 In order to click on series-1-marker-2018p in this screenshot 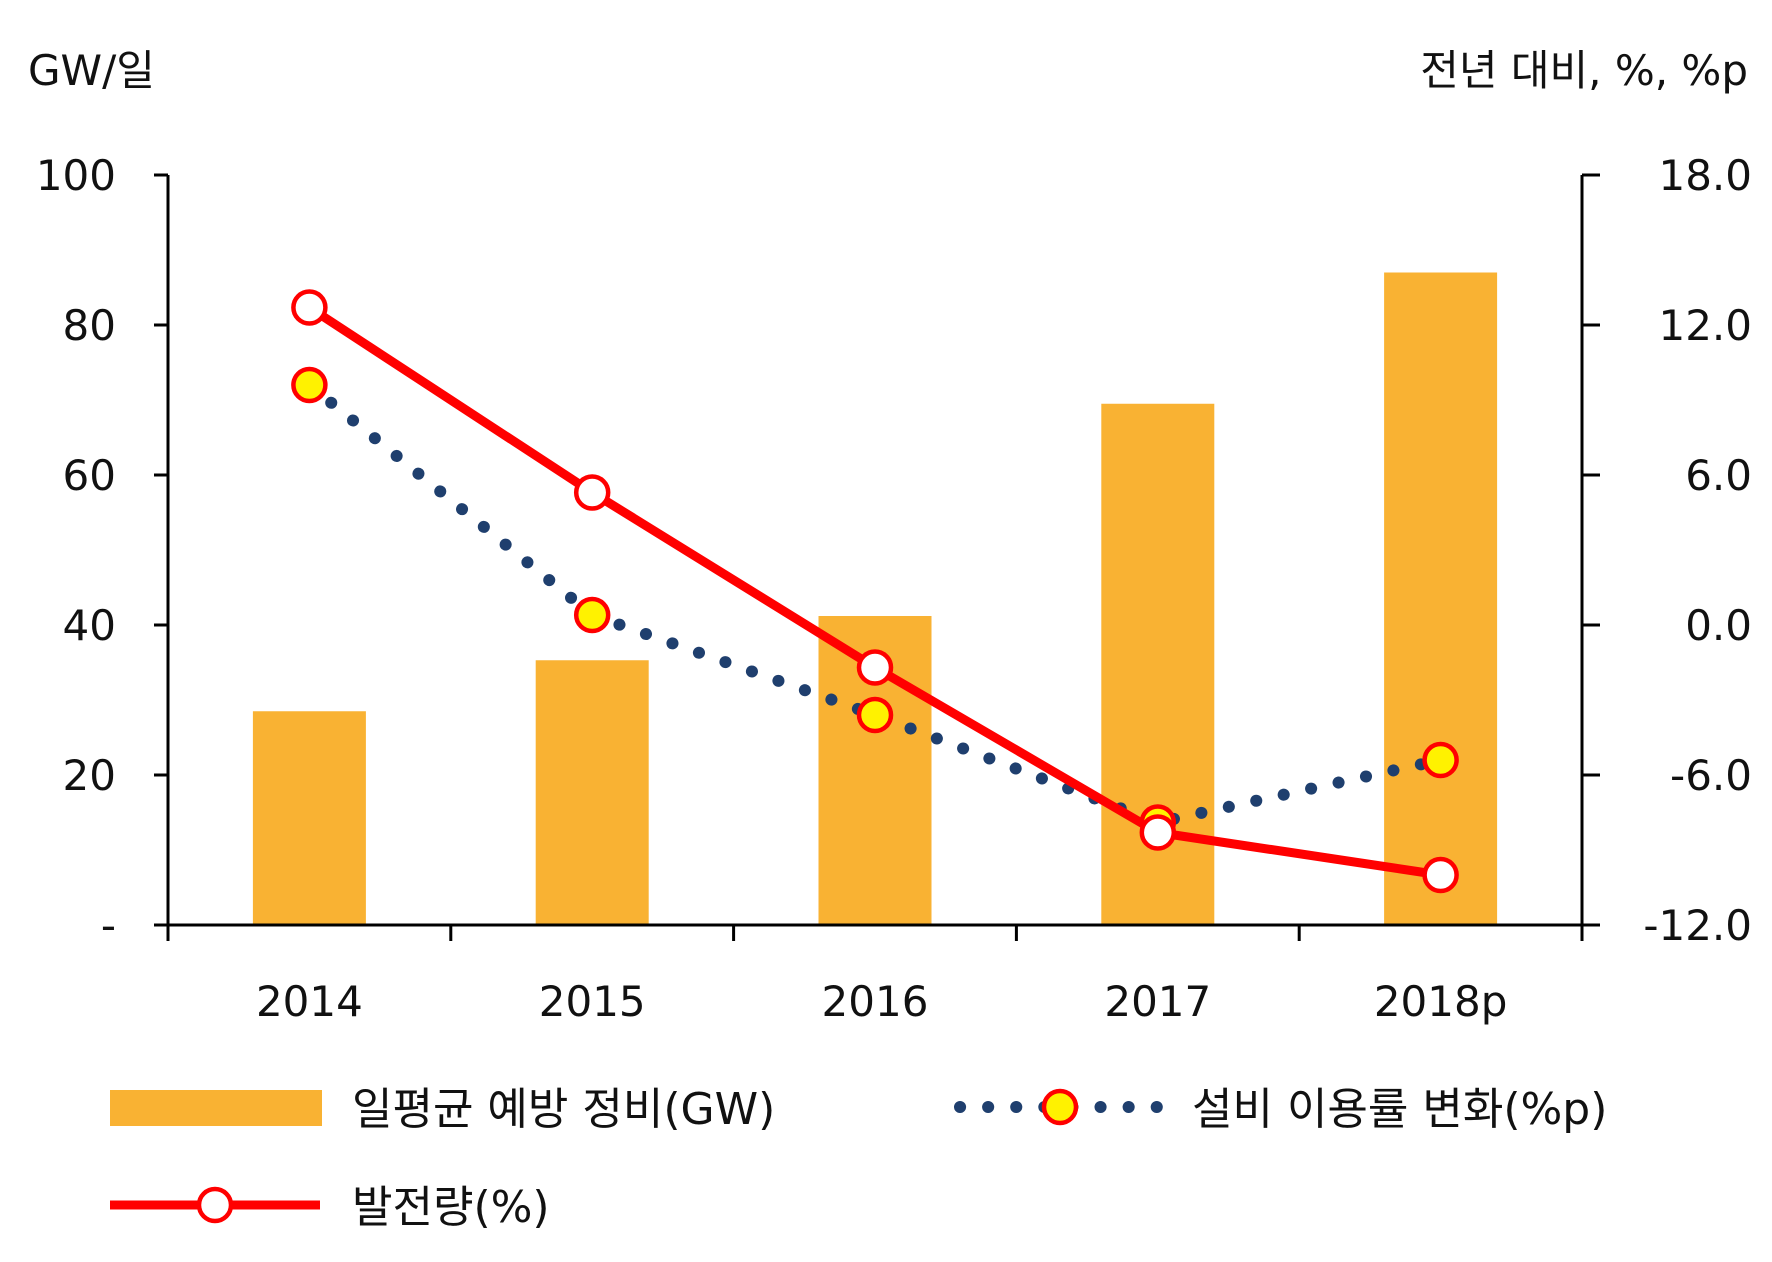, I will do `click(1440, 875)`.